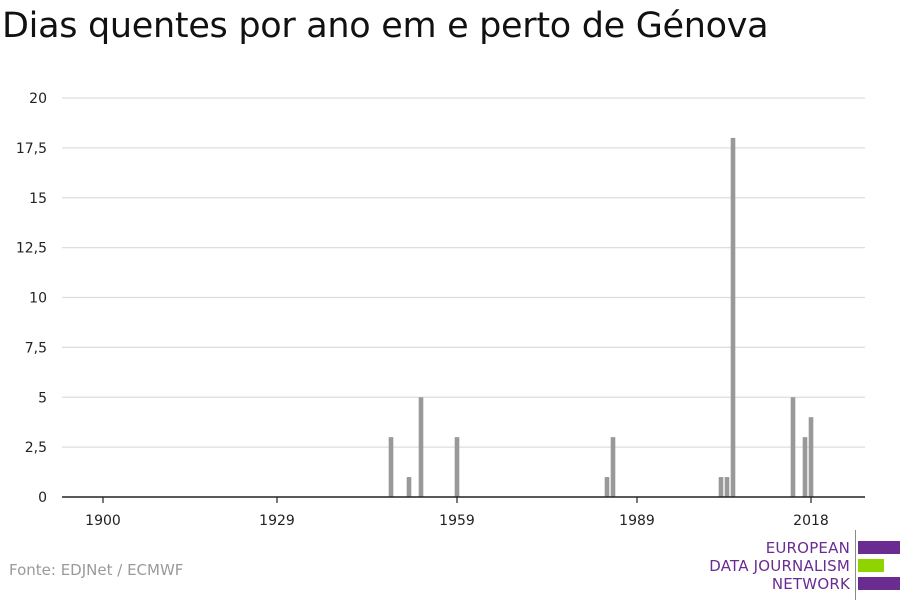  What do you see at coordinates (103, 521) in the screenshot?
I see `x-tick-label: 1900` at bounding box center [103, 521].